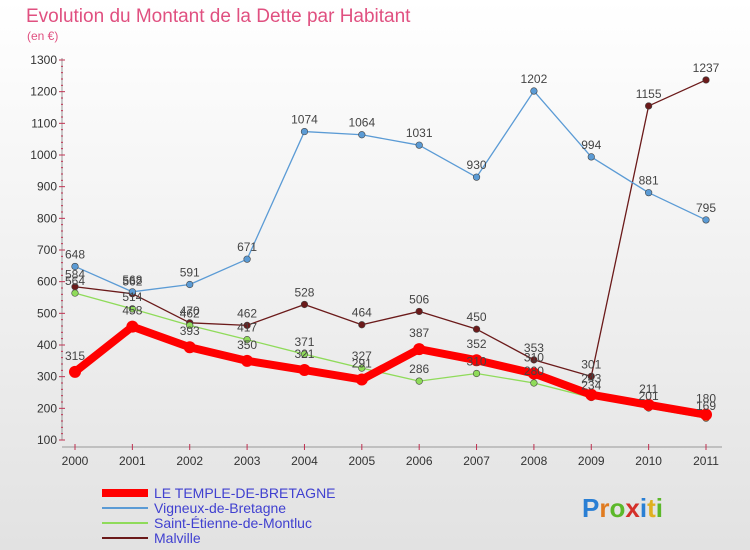 Image resolution: width=750 pixels, height=550 pixels. What do you see at coordinates (47, 187) in the screenshot?
I see `y-tick-label: 900` at bounding box center [47, 187].